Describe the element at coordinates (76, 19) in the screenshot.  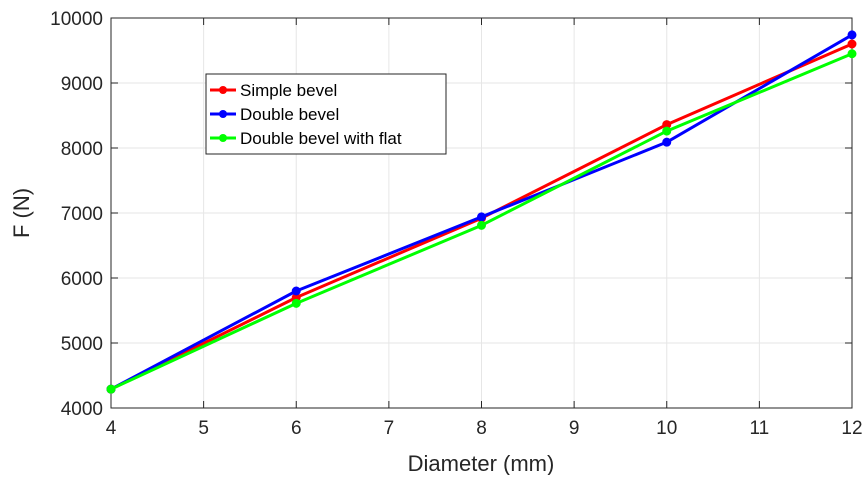
I see `y-tick-label: 10000` at that location.